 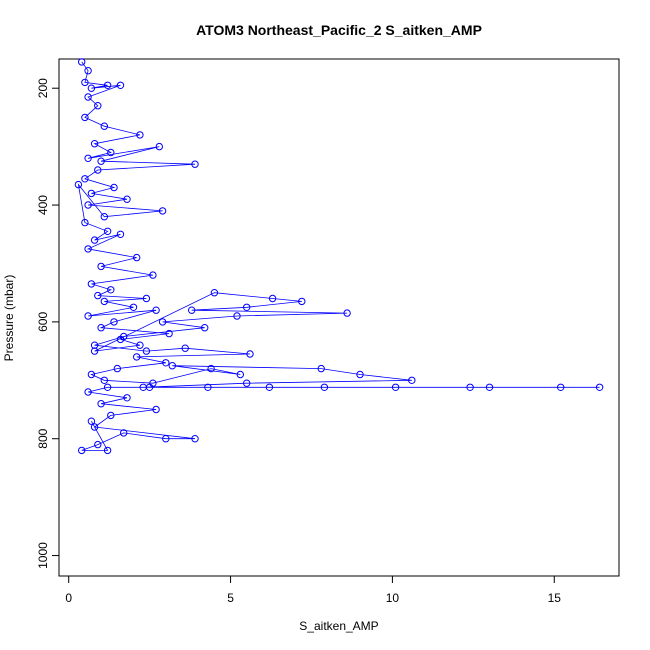 I want to click on y-tick-label: 1000, so click(x=43, y=555).